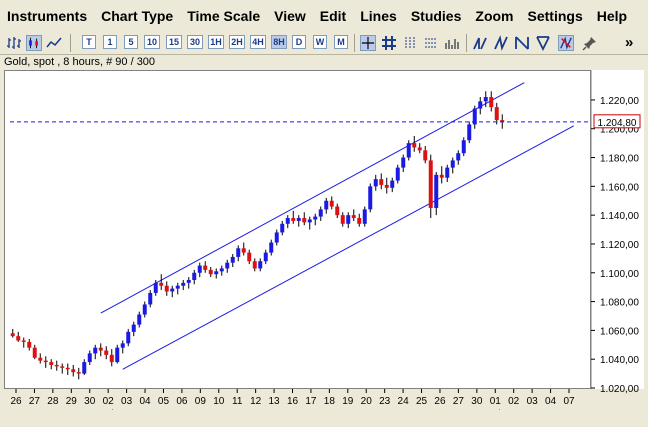  I want to click on period-4h-button: 4H, so click(258, 42).